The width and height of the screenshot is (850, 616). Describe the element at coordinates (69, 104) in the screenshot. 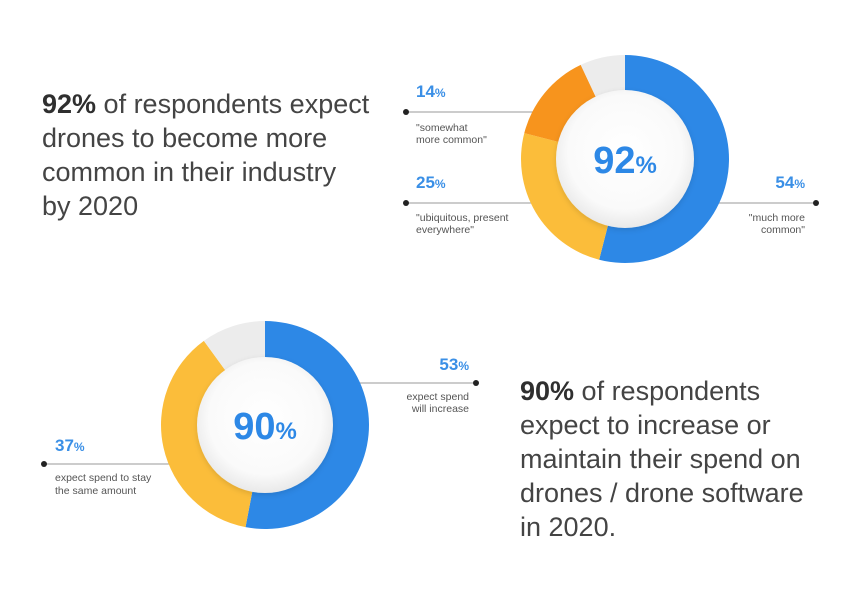

I see `statement-lead-percent: 92%` at that location.